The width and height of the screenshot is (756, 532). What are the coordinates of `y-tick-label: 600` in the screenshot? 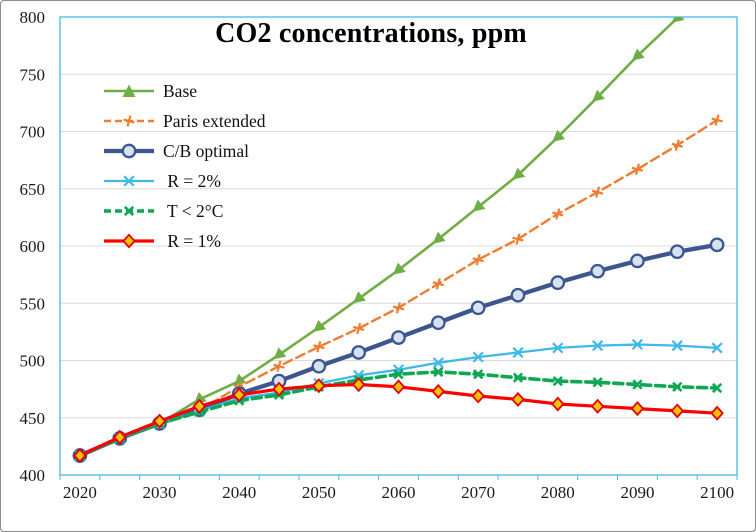 It's located at (33, 246).